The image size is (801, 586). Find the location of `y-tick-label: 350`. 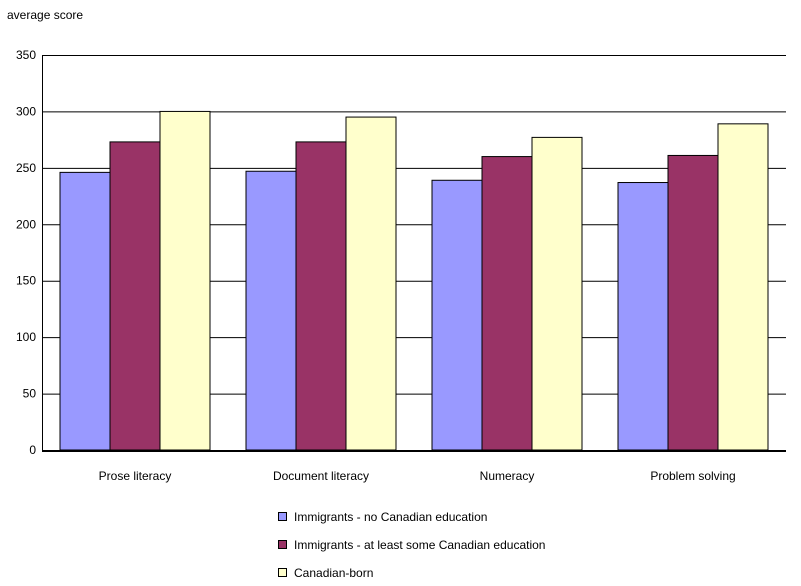

y-tick-label: 350 is located at coordinates (26, 55).